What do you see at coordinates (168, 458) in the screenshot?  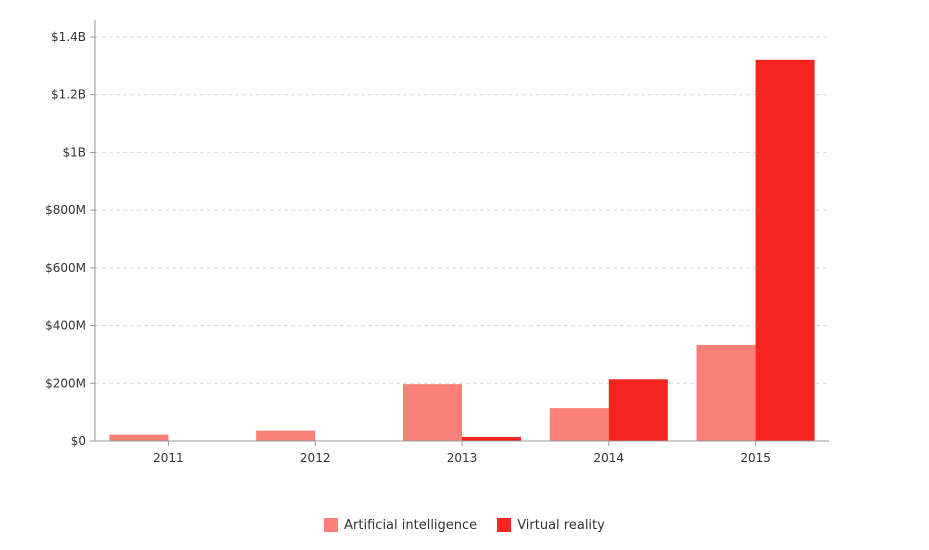 I see `x-tick-label-2011: 2011` at bounding box center [168, 458].